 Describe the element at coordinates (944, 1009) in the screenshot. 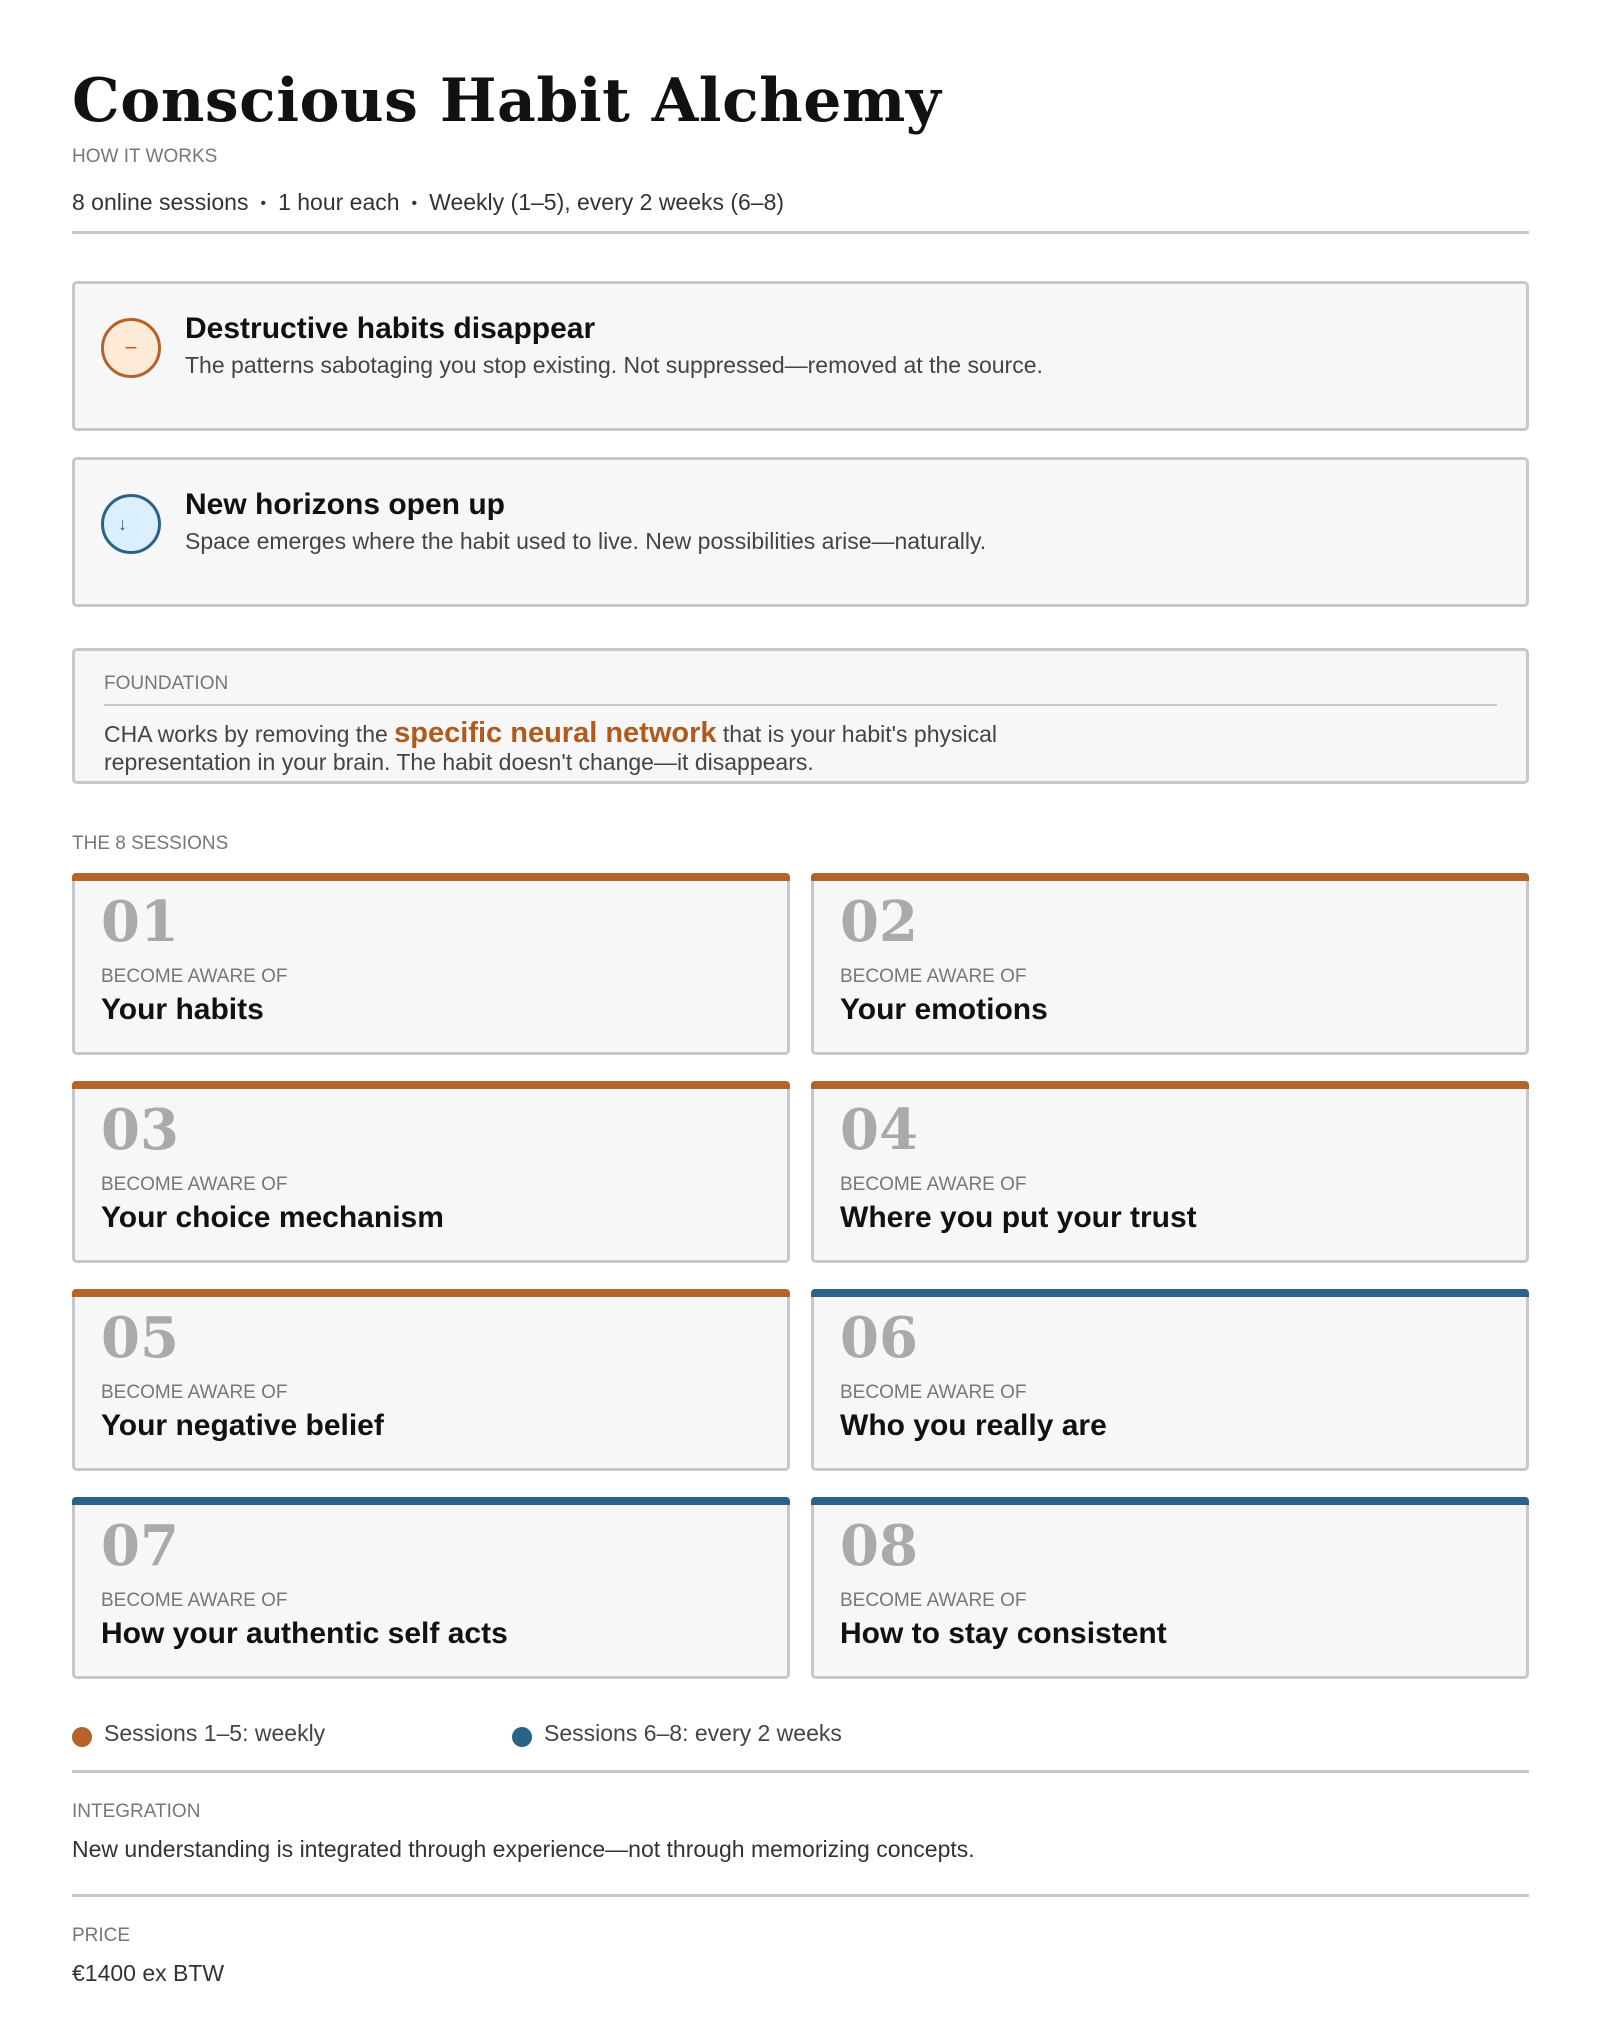

I see `session-title: Your emotions` at that location.